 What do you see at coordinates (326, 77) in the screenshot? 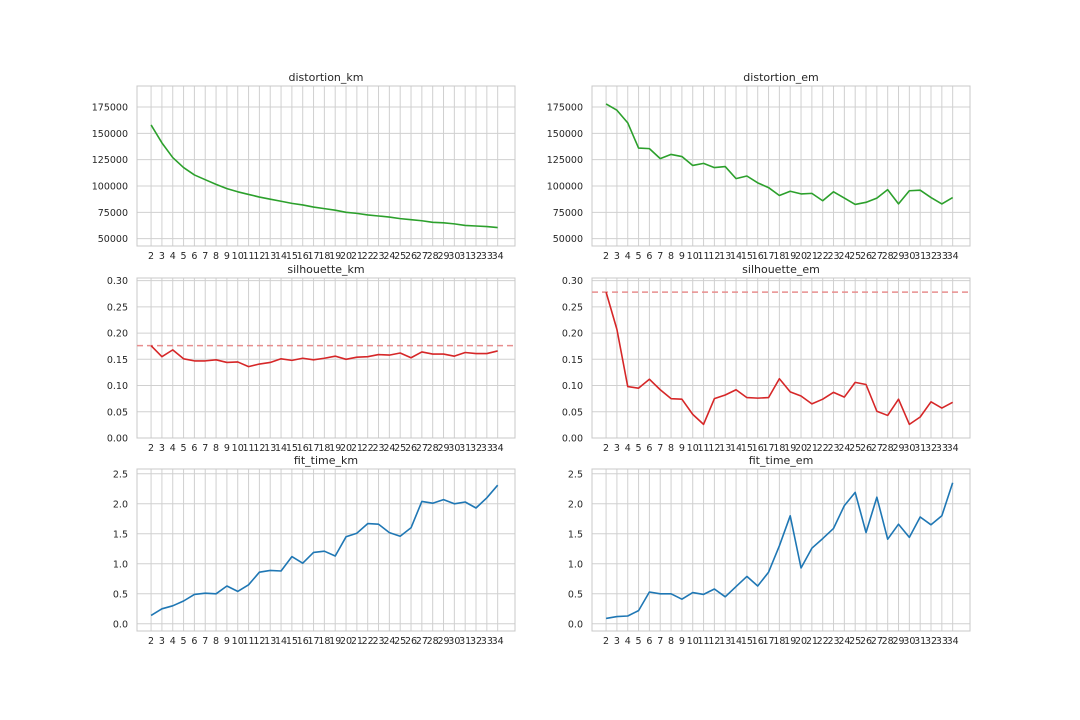
I see `subplot-title: distortion_km` at bounding box center [326, 77].